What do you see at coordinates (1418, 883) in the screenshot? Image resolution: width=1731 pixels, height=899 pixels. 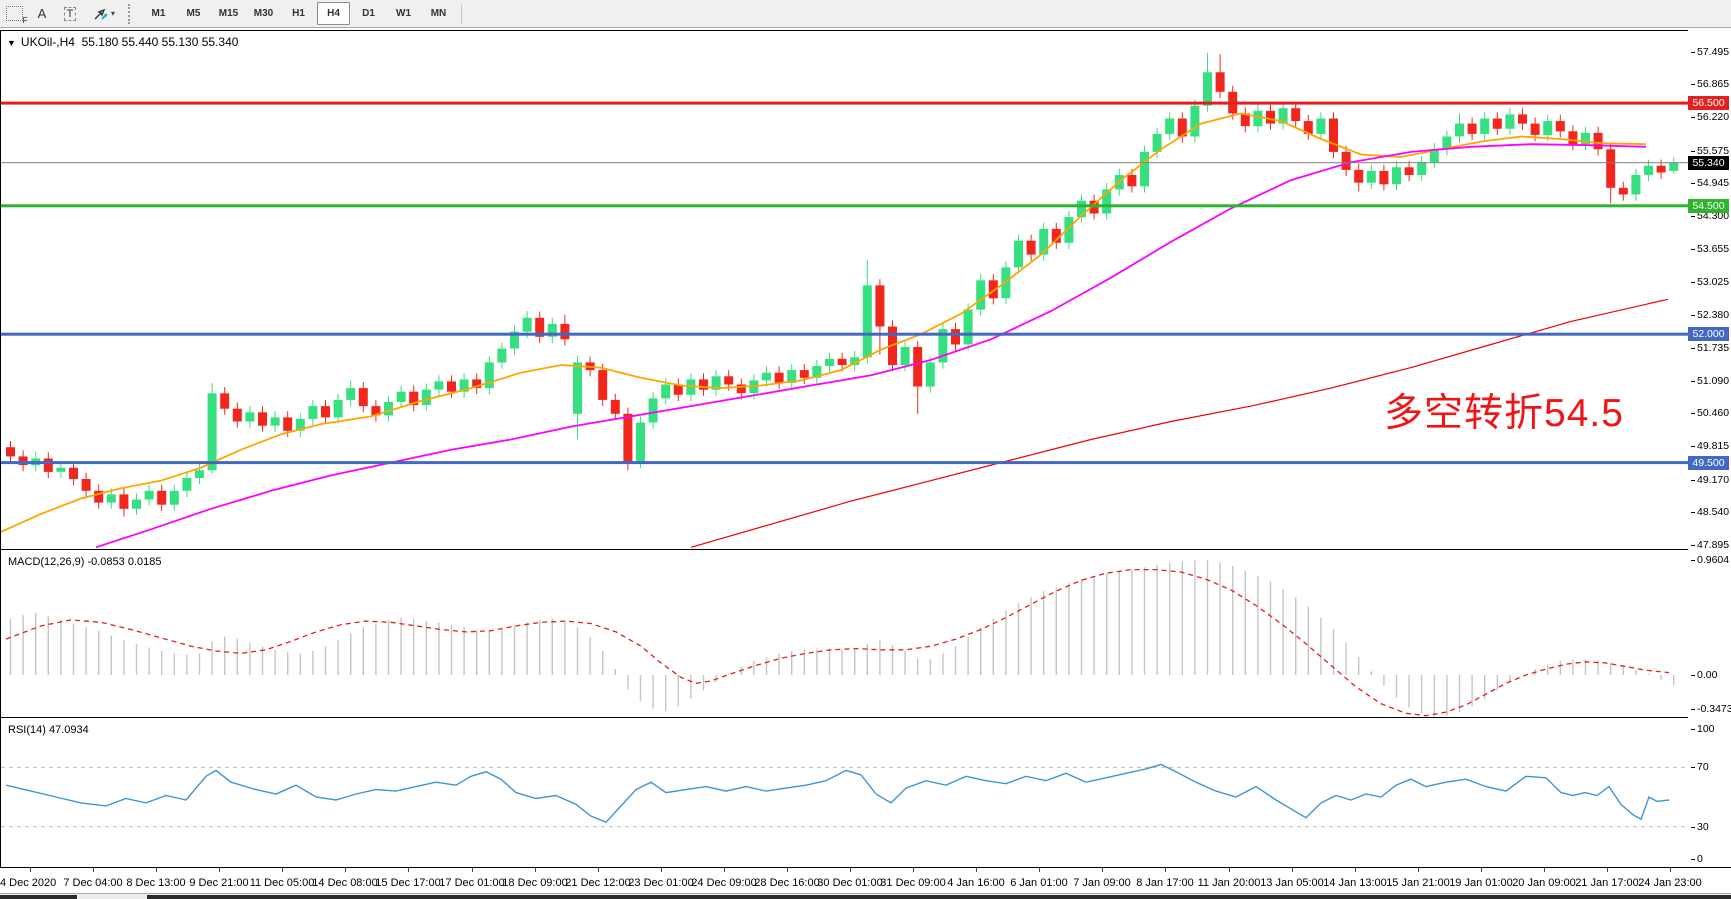 I see `time-label: 15 Jan 21:00` at bounding box center [1418, 883].